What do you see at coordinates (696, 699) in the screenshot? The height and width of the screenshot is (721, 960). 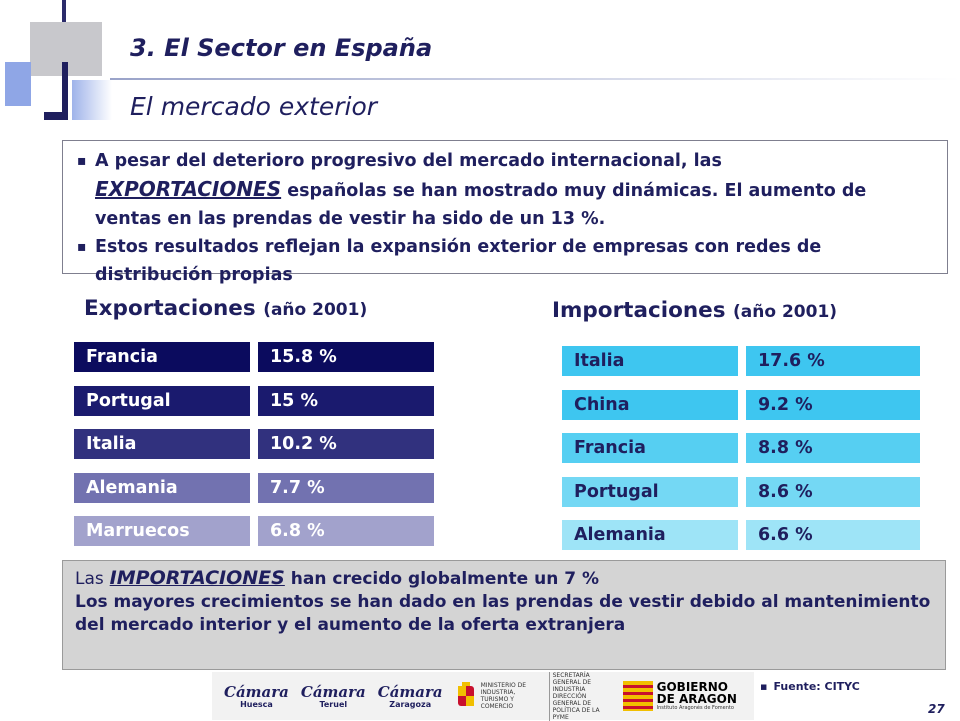 I see `gov-line2: DE ARAGON` at bounding box center [696, 699].